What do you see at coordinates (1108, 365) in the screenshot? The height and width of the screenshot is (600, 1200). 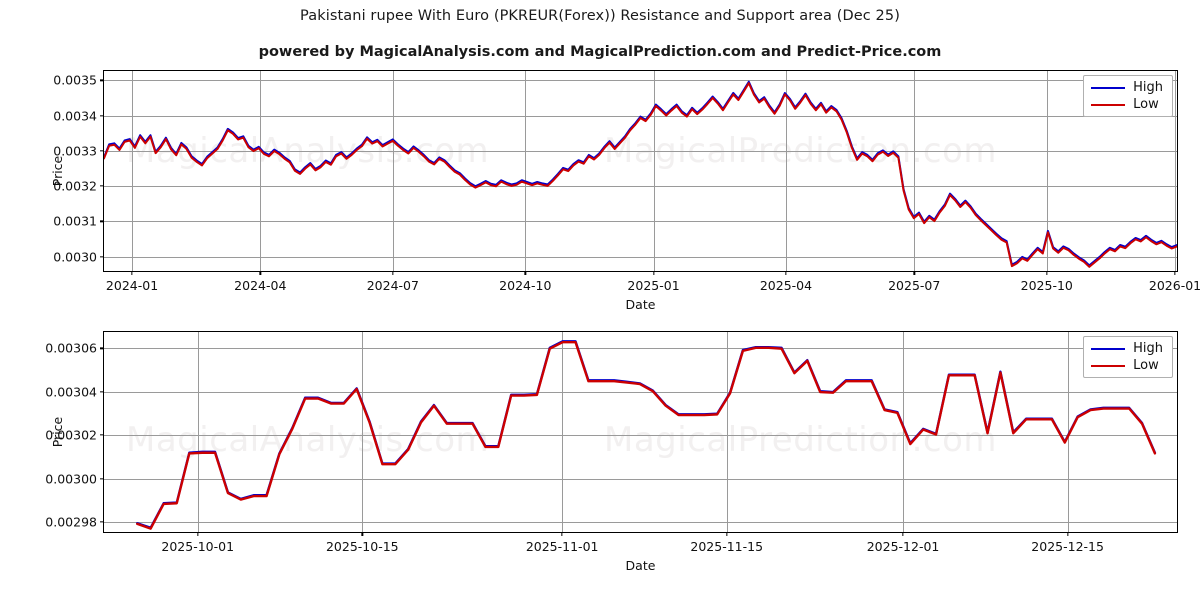 I see `legend-swatch-low-lower` at bounding box center [1108, 365].